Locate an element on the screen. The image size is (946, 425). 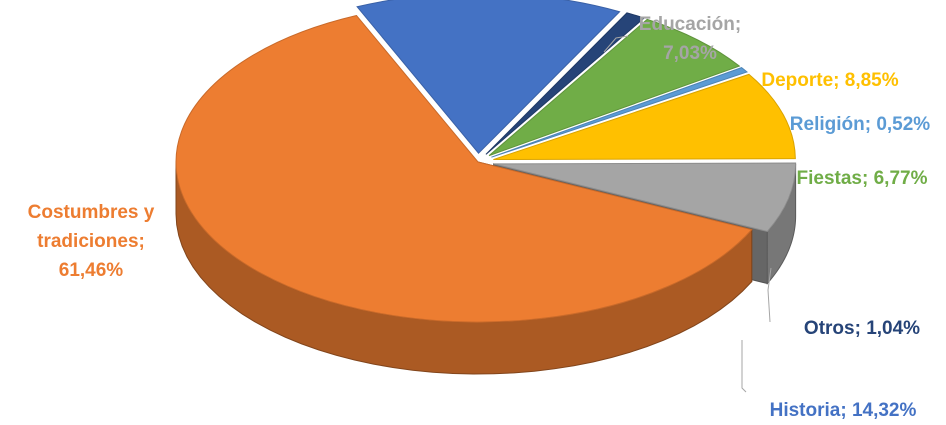
slice-deporte is located at coordinates (644, 117).